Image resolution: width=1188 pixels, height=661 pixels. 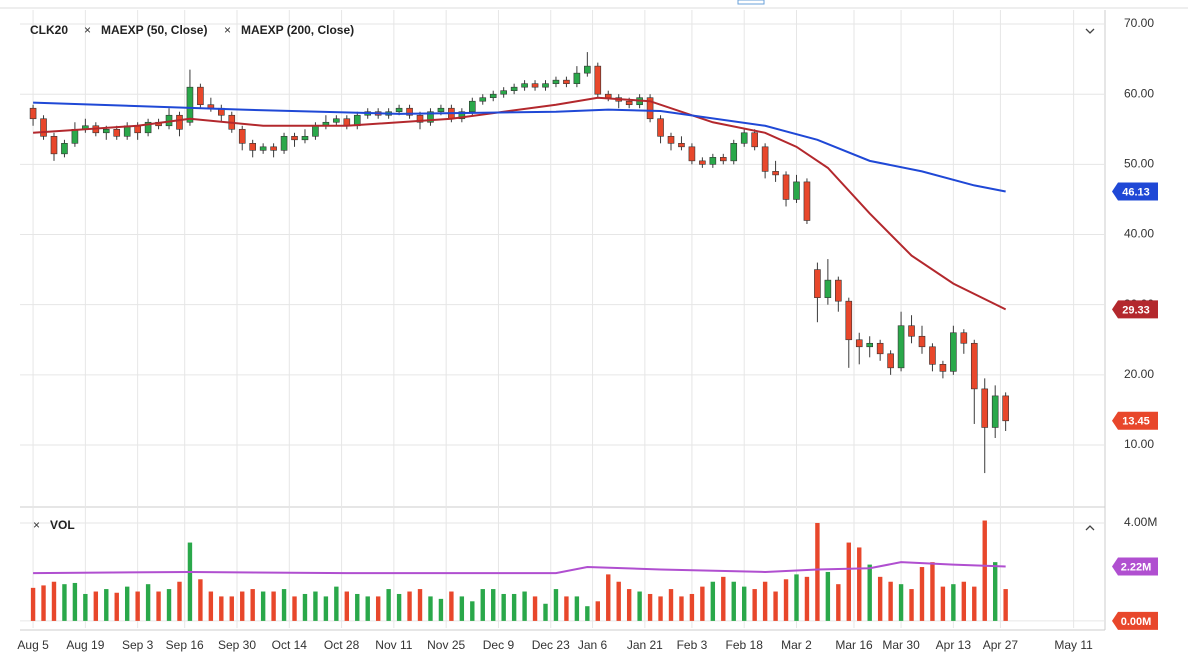 What do you see at coordinates (751, 2) in the screenshot?
I see `toolbar-box` at bounding box center [751, 2].